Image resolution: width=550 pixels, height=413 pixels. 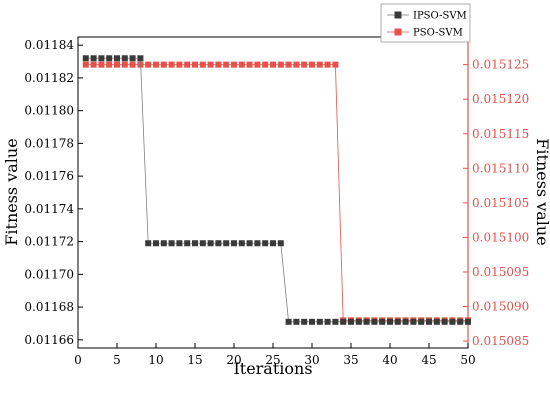 I want to click on x-tick-label: 15, so click(x=194, y=360).